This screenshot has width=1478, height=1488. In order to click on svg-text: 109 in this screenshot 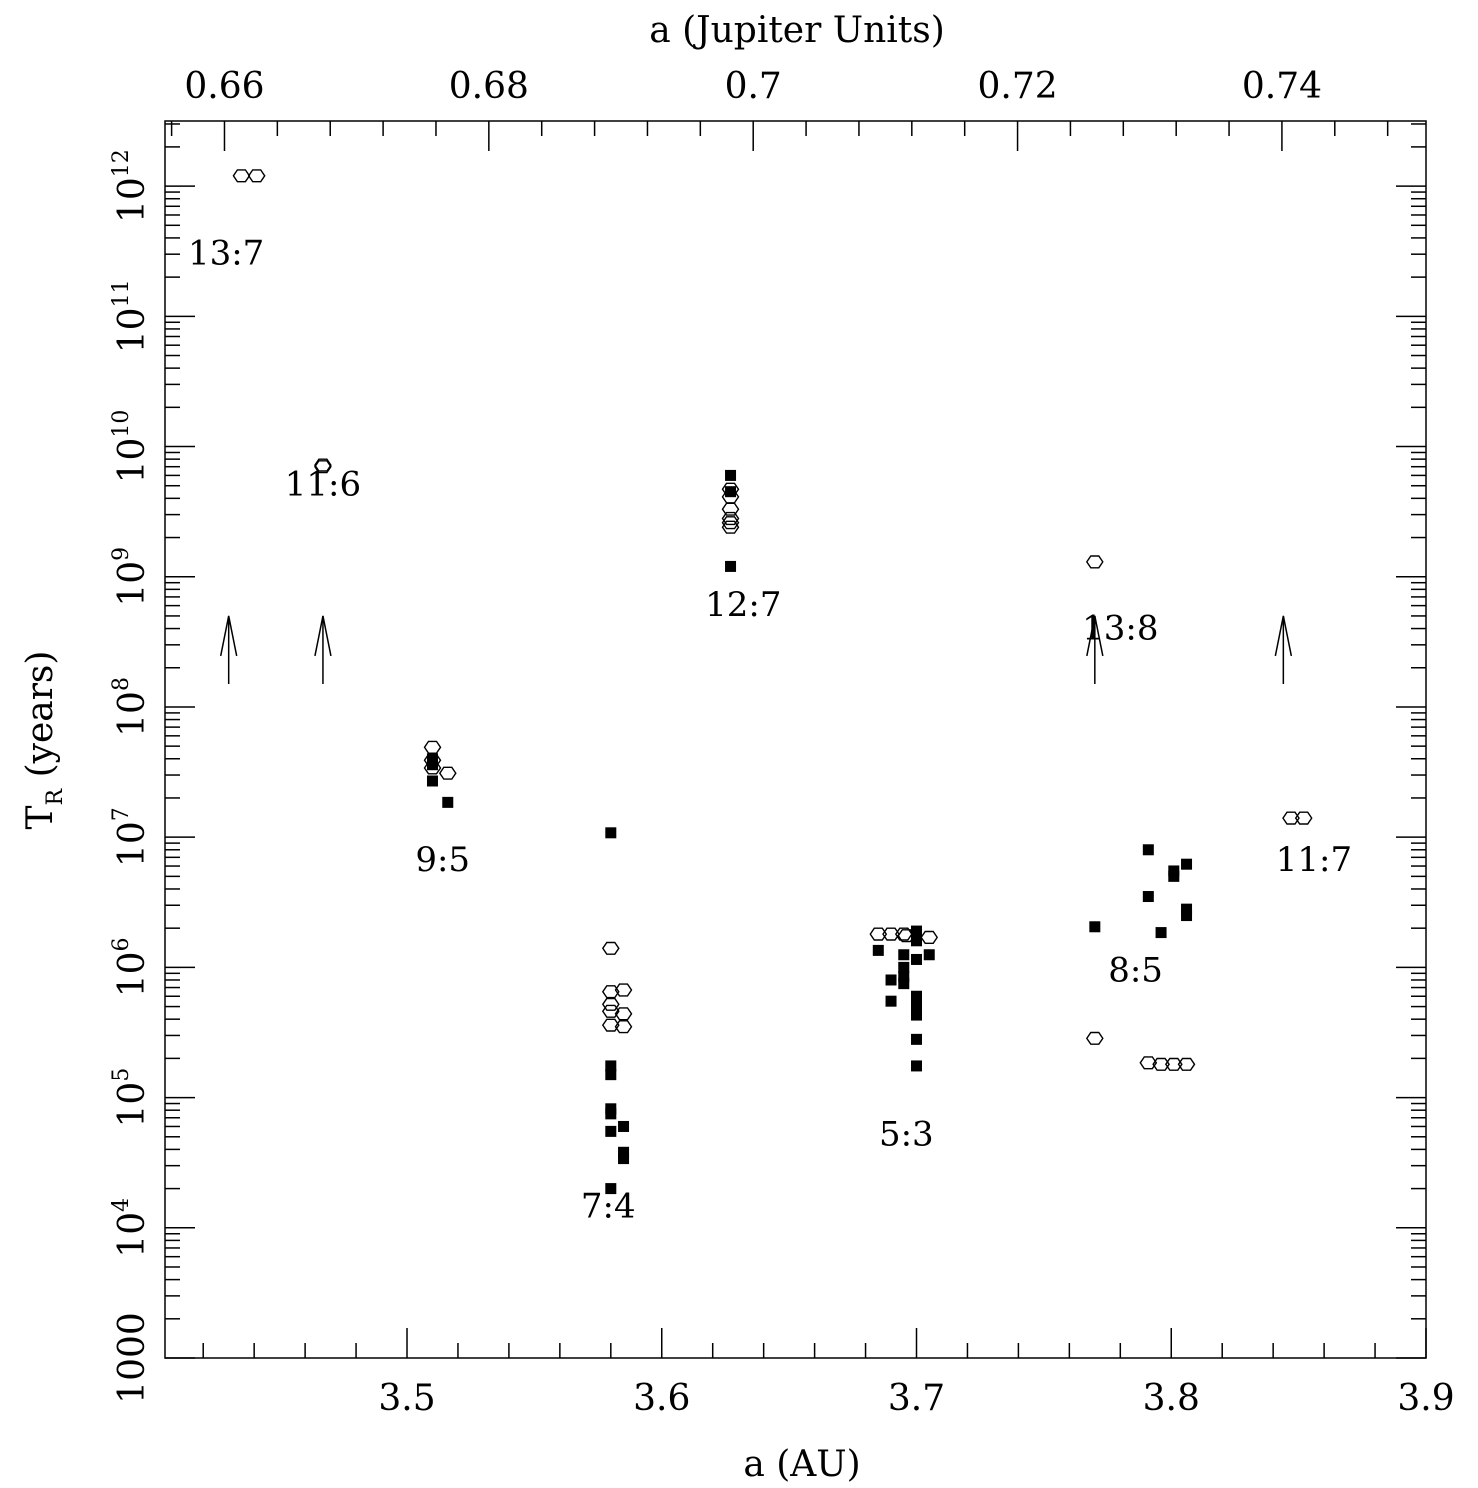, I will do `click(131, 577)`.